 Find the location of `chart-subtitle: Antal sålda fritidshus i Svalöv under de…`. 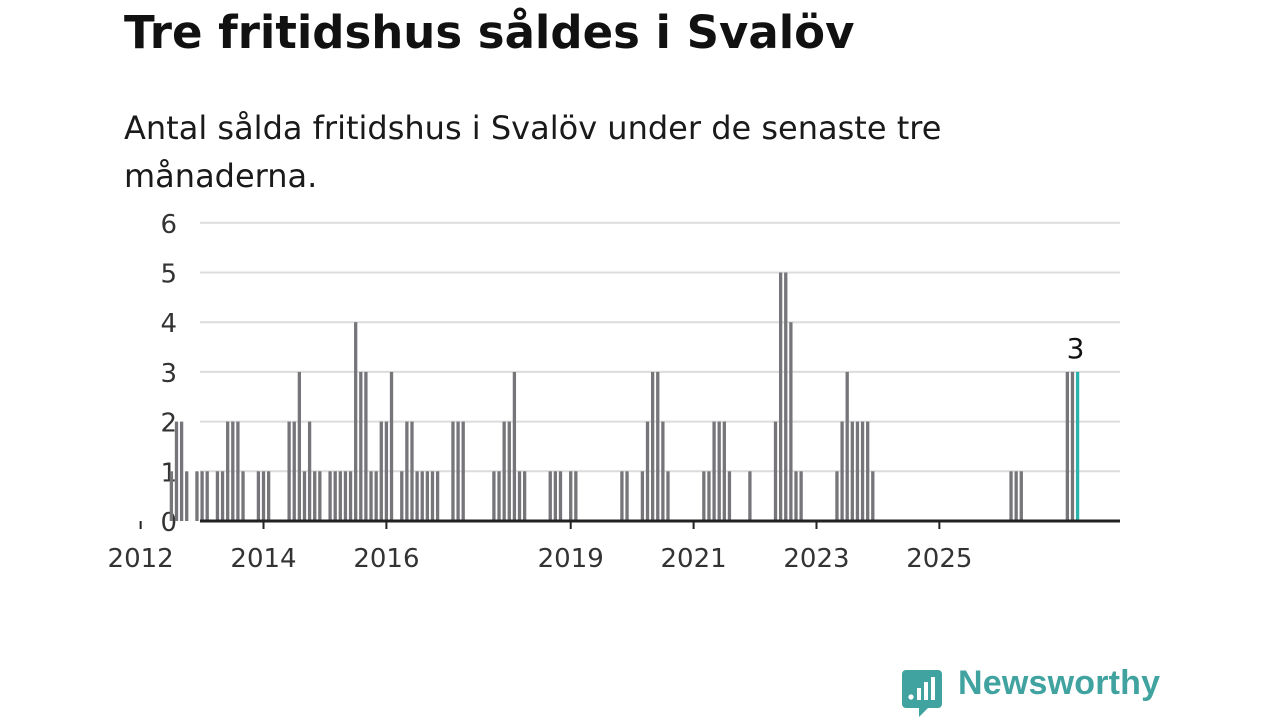

chart-subtitle: Antal sålda fritidshus i Svalöv under de… is located at coordinates (533, 152).